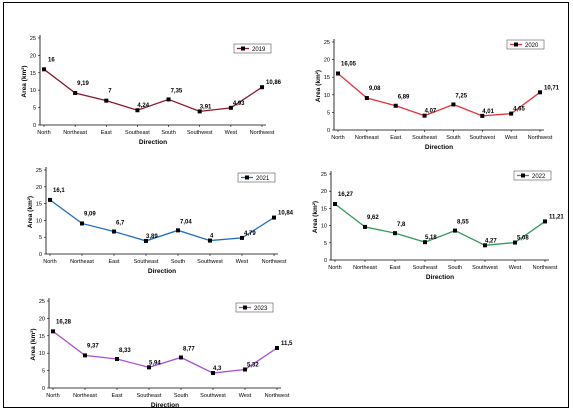 The width and height of the screenshot is (573, 410). What do you see at coordinates (51, 60) in the screenshot?
I see `data-label: 16` at bounding box center [51, 60].